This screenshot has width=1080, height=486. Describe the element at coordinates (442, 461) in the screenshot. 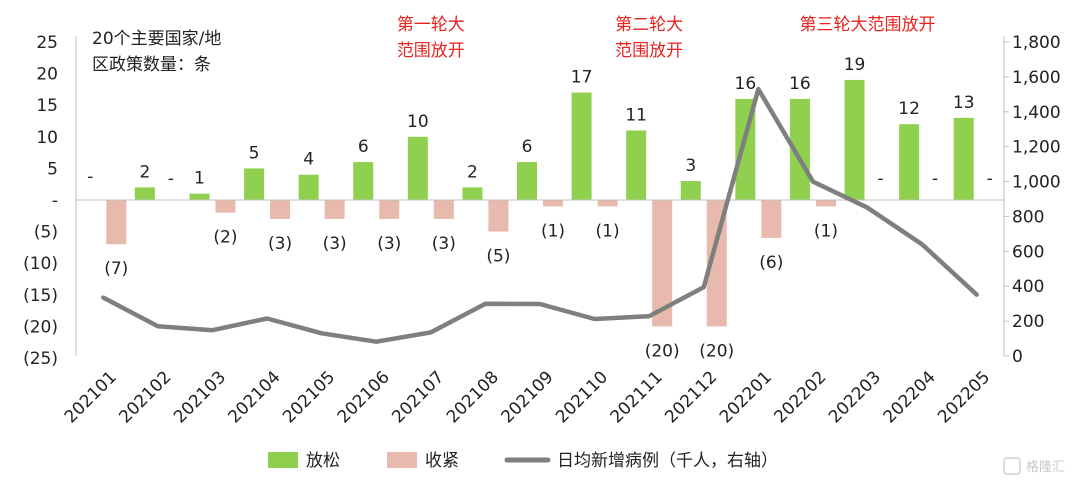

I see `legend-label-tighten: 收紧` at that location.